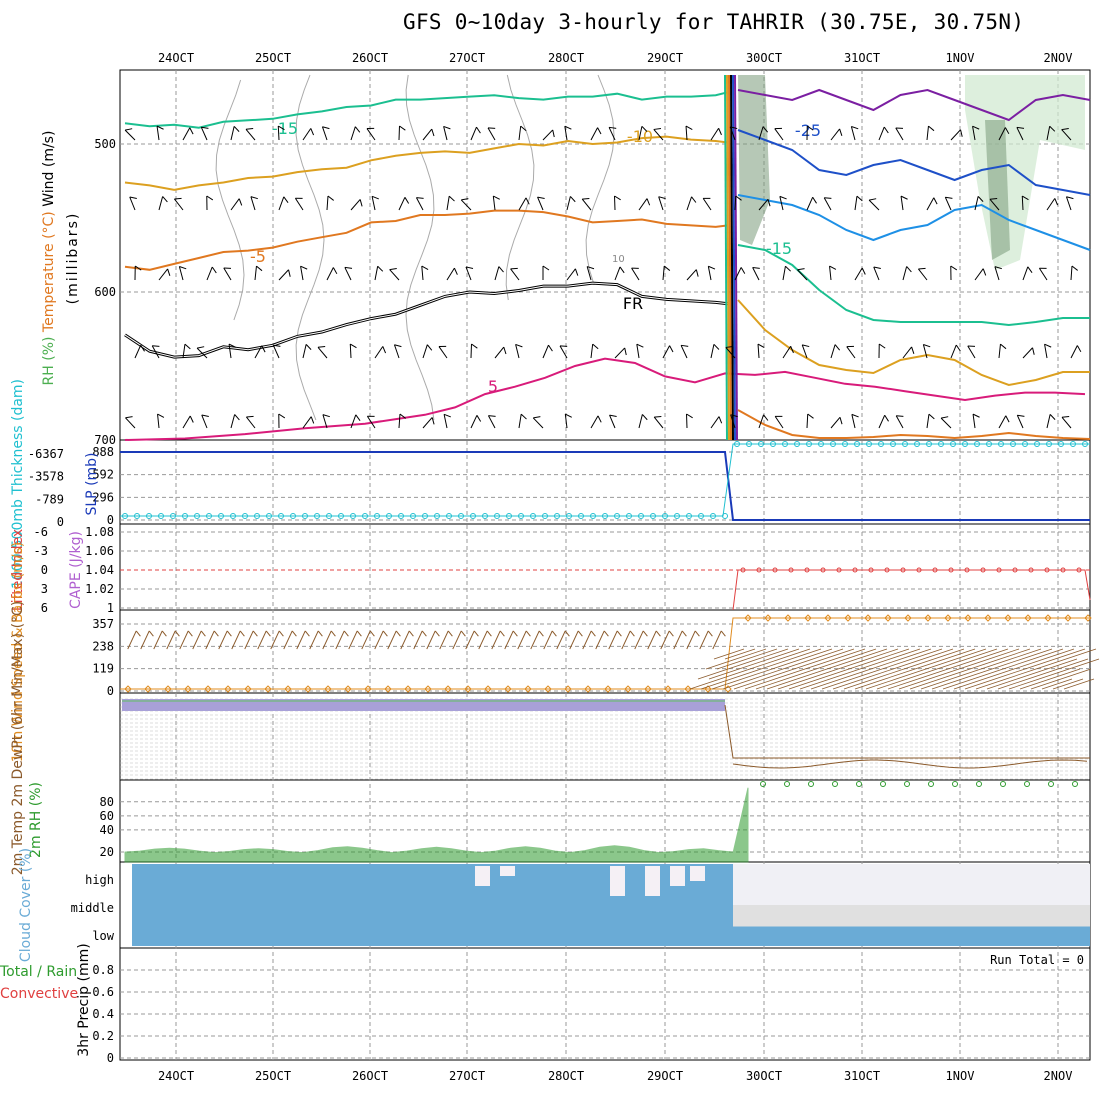 This screenshot has height=1100, width=1100. Describe the element at coordinates (1037, 960) in the screenshot. I see `run-total-annotation: Run Total = 0` at that location.